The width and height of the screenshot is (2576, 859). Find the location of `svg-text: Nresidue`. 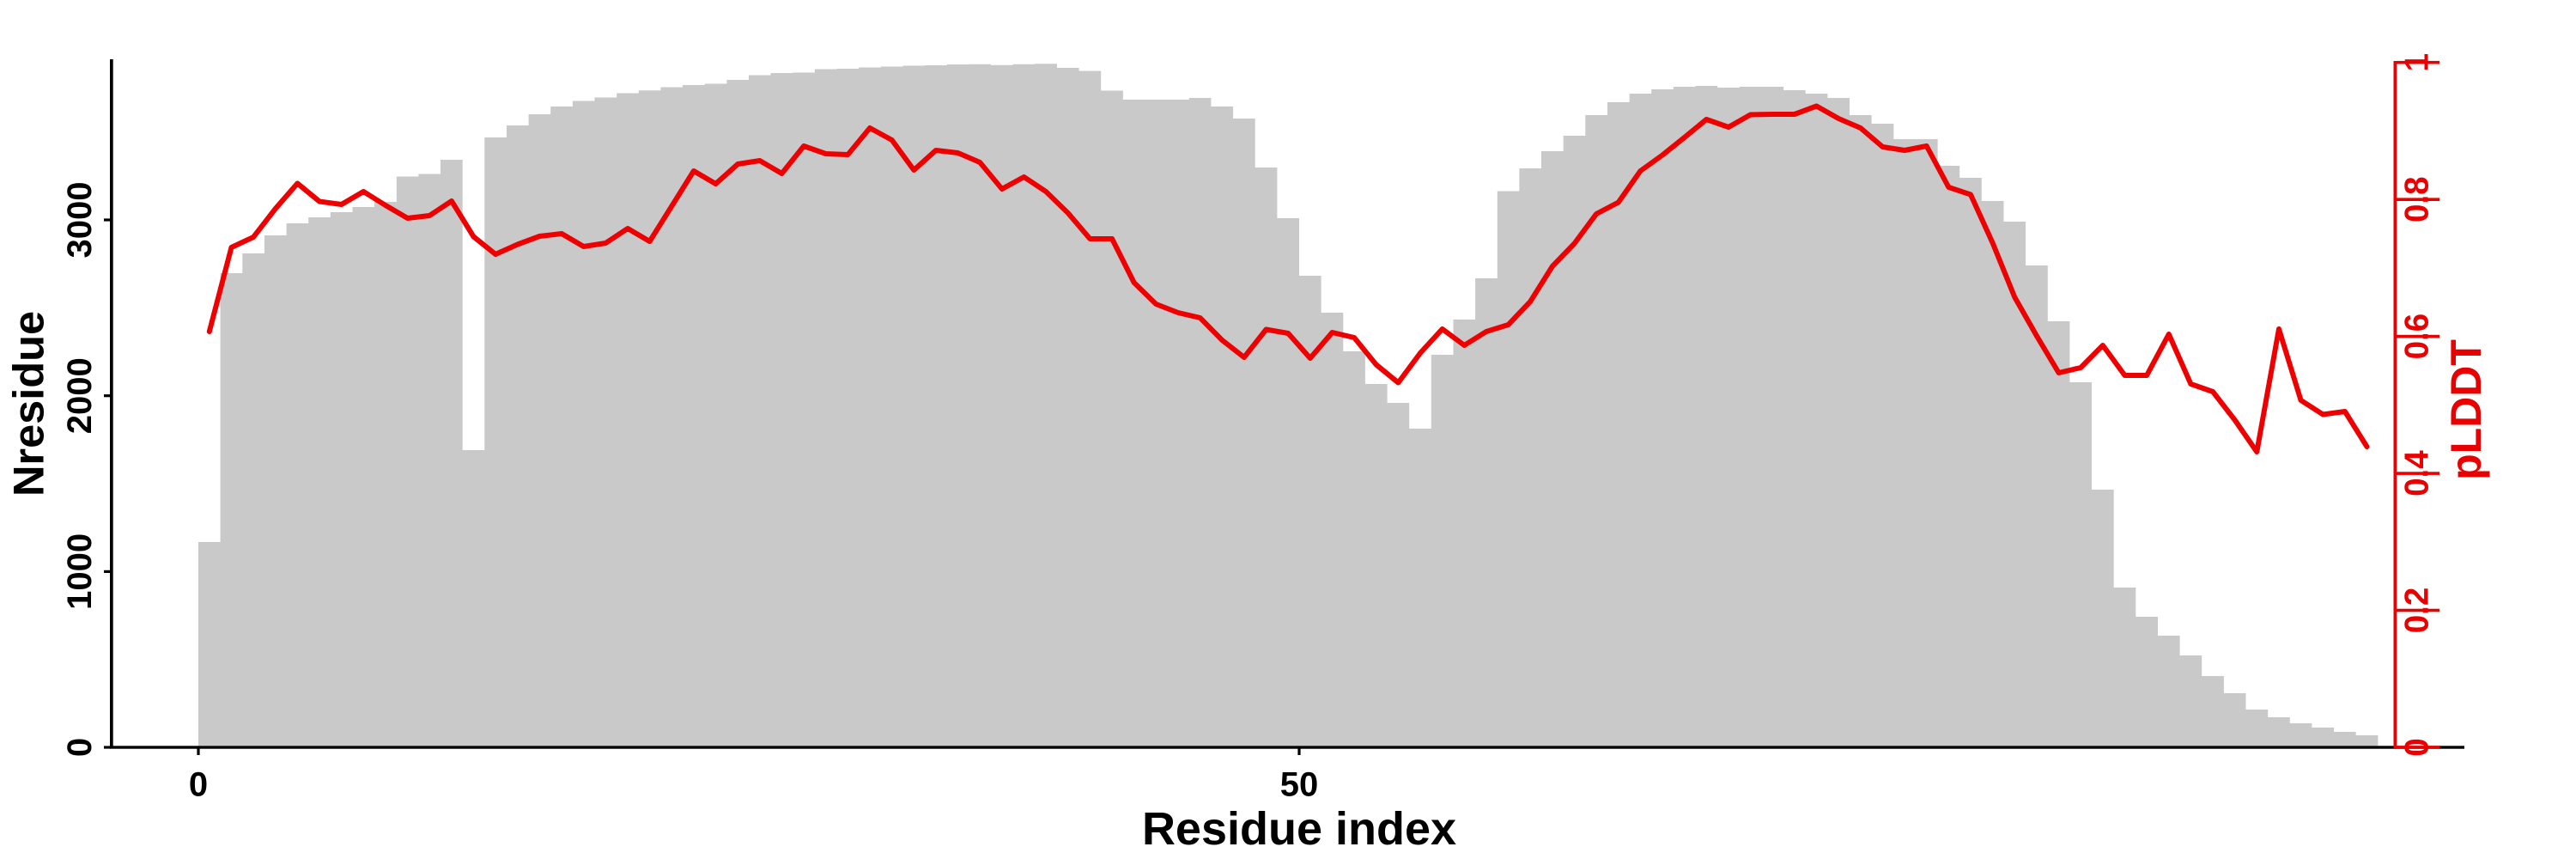

svg-text: Nresidue is located at coordinates (28, 404).